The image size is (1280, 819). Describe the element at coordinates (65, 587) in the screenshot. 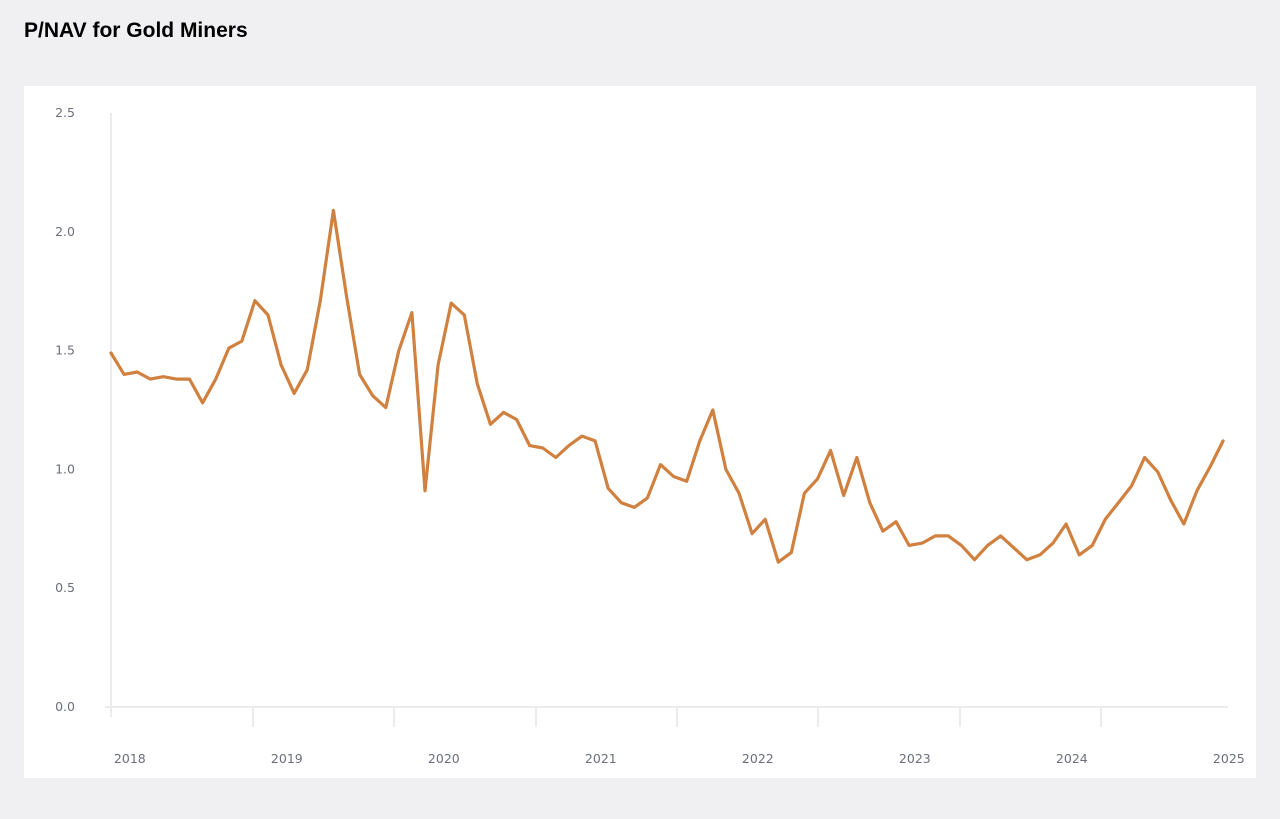

I see `y-tick-label: 0.5` at that location.